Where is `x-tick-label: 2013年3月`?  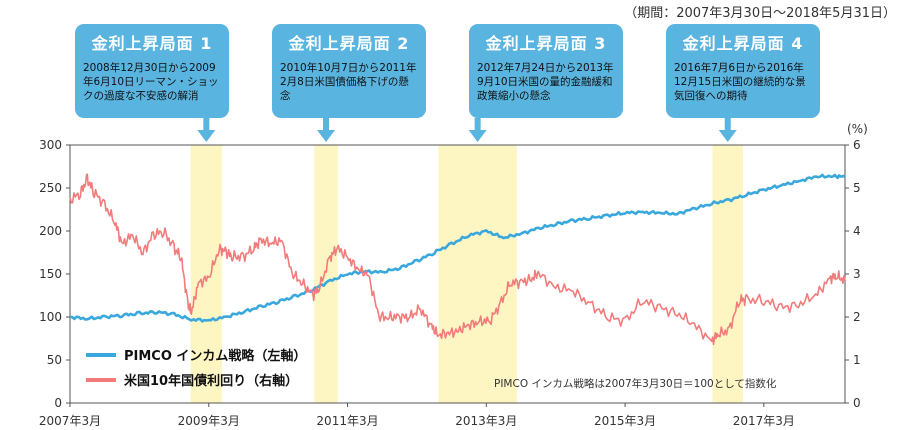
x-tick-label: 2013年3月 is located at coordinates (486, 421).